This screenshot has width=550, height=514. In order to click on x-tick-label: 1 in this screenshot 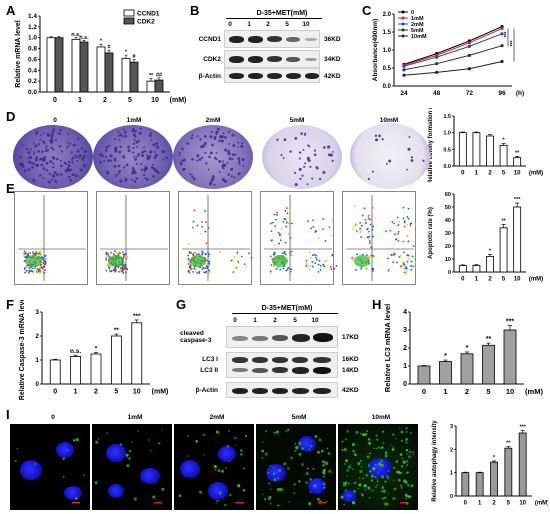, I will do `click(445, 391)`.